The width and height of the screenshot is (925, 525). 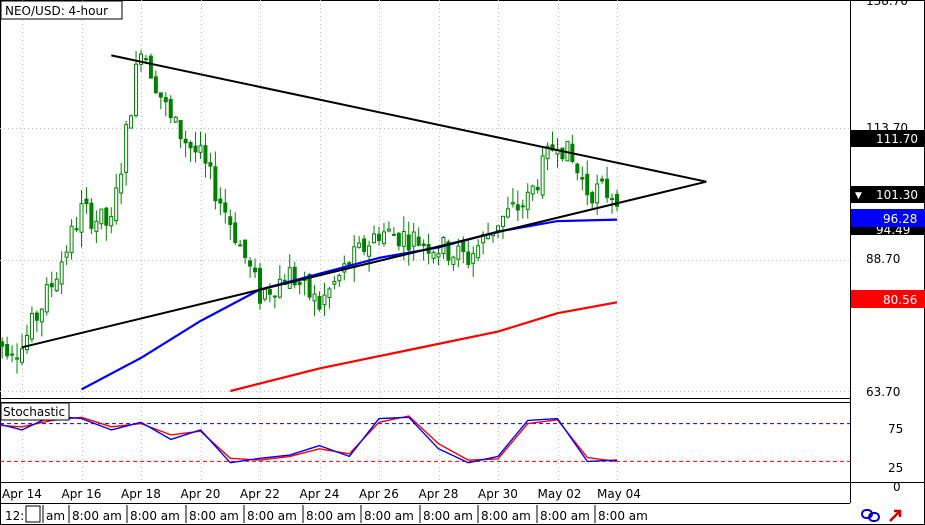 I want to click on date-label: Apr 16, so click(x=82, y=494).